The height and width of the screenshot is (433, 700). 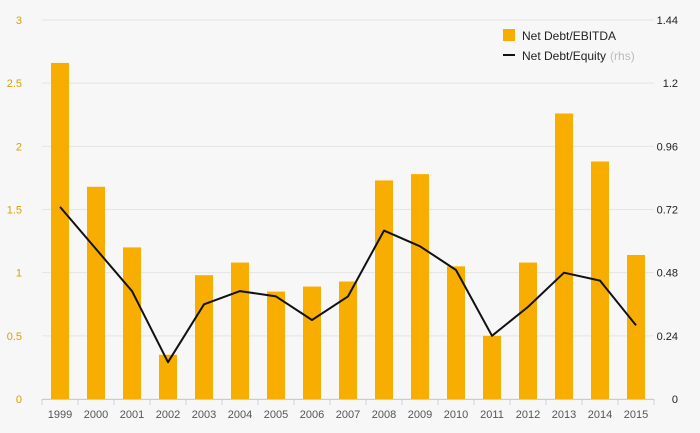 What do you see at coordinates (19, 274) in the screenshot?
I see `y-left-tick-label: 1` at bounding box center [19, 274].